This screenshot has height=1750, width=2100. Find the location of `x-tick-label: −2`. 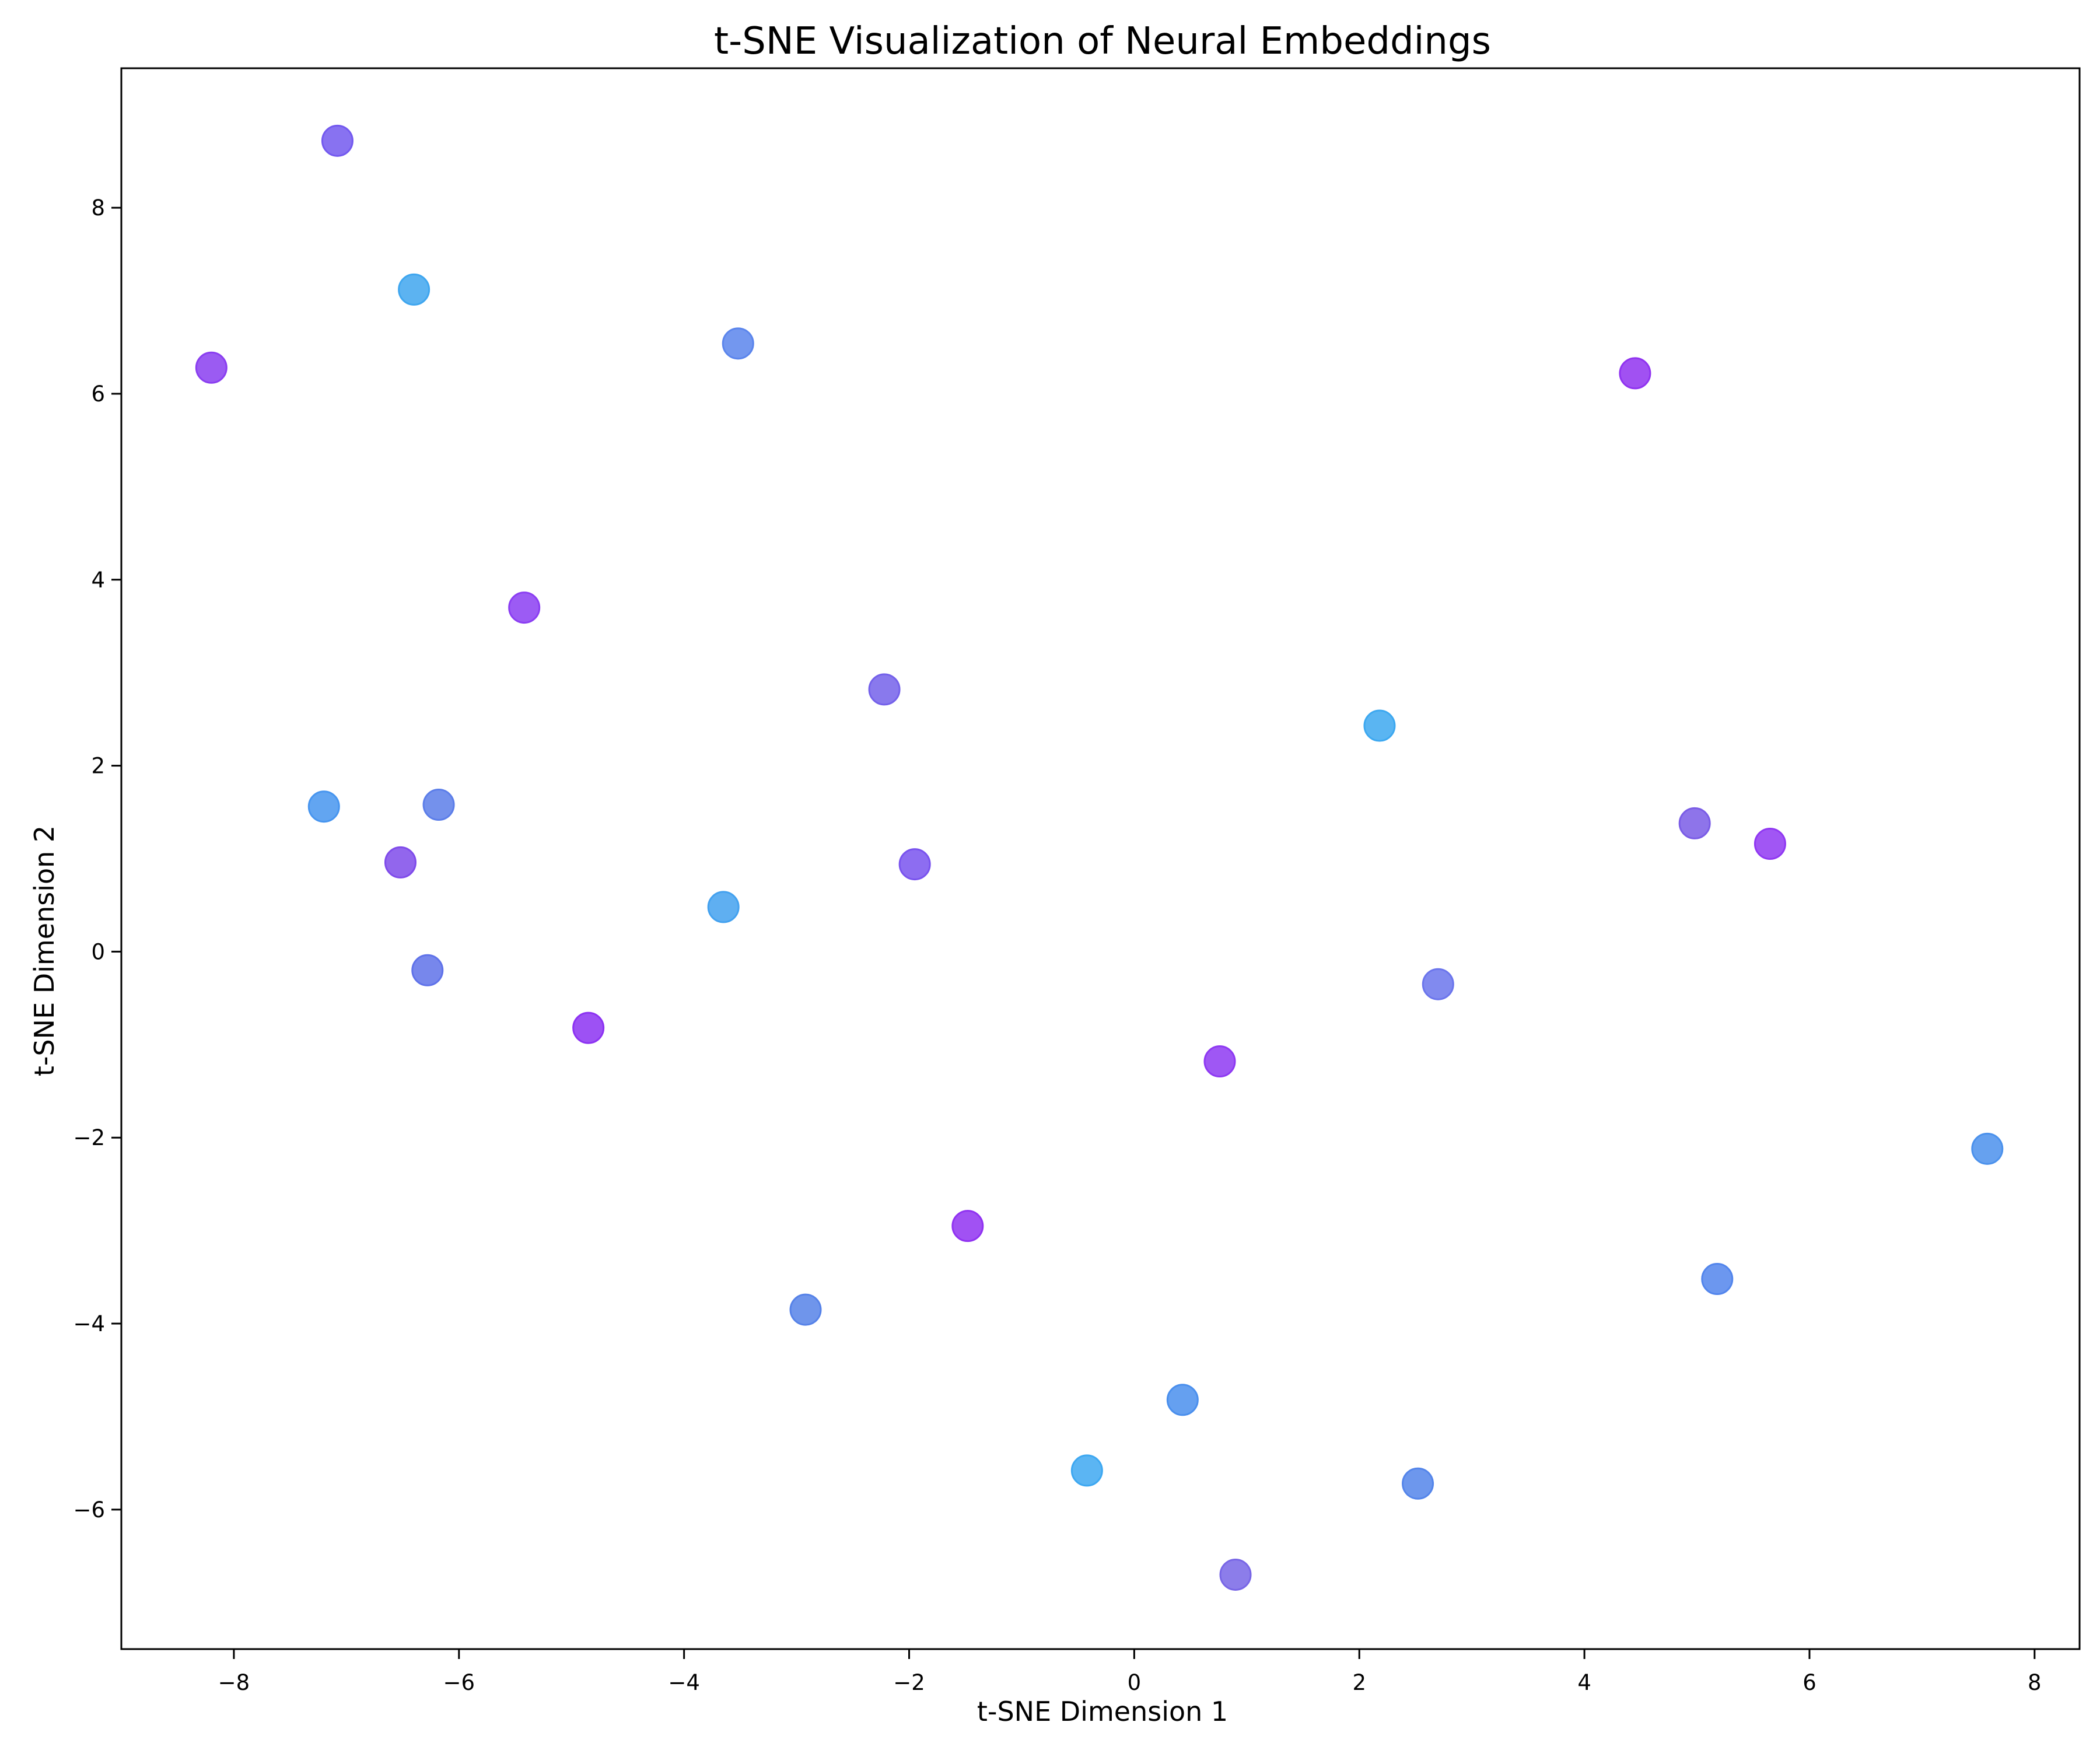

x-tick-label: −2 is located at coordinates (909, 1682).